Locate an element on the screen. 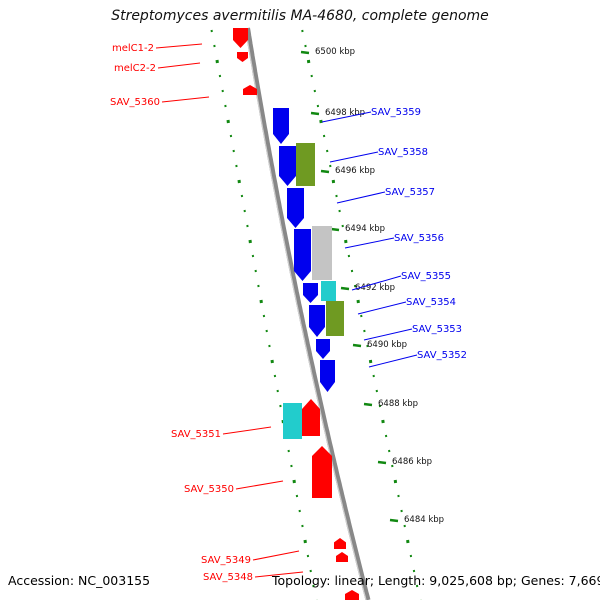 The image size is (600, 600). ruler-label: 6486 kbp is located at coordinates (412, 462).